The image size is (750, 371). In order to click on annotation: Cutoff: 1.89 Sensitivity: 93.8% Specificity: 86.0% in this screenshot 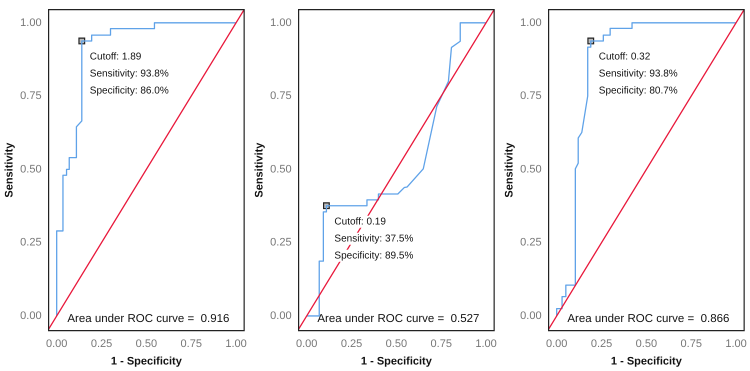, I will do `click(129, 74)`.